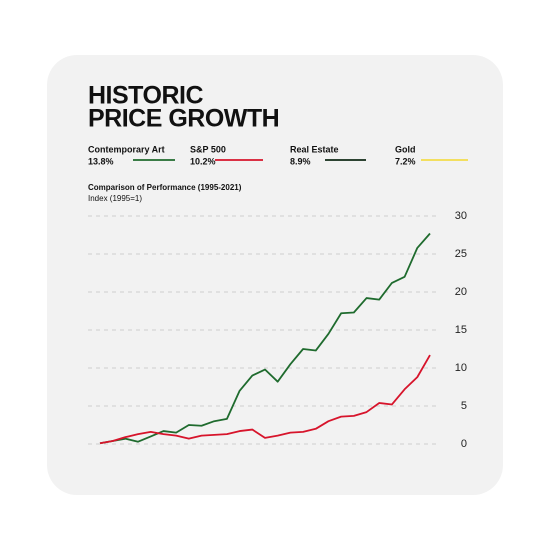 Image resolution: width=550 pixels, height=550 pixels. I want to click on chart-subtitle: Comparison of Performance (1995-2021), so click(165, 187).